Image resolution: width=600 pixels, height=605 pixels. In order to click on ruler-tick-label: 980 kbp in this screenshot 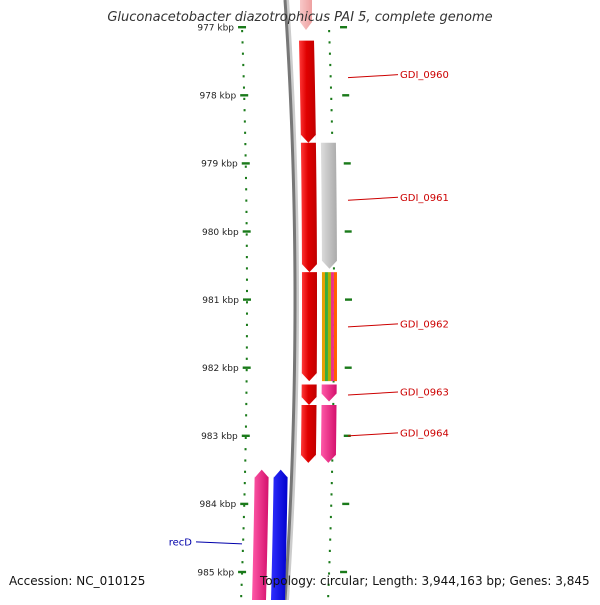, I will do `click(220, 233)`.